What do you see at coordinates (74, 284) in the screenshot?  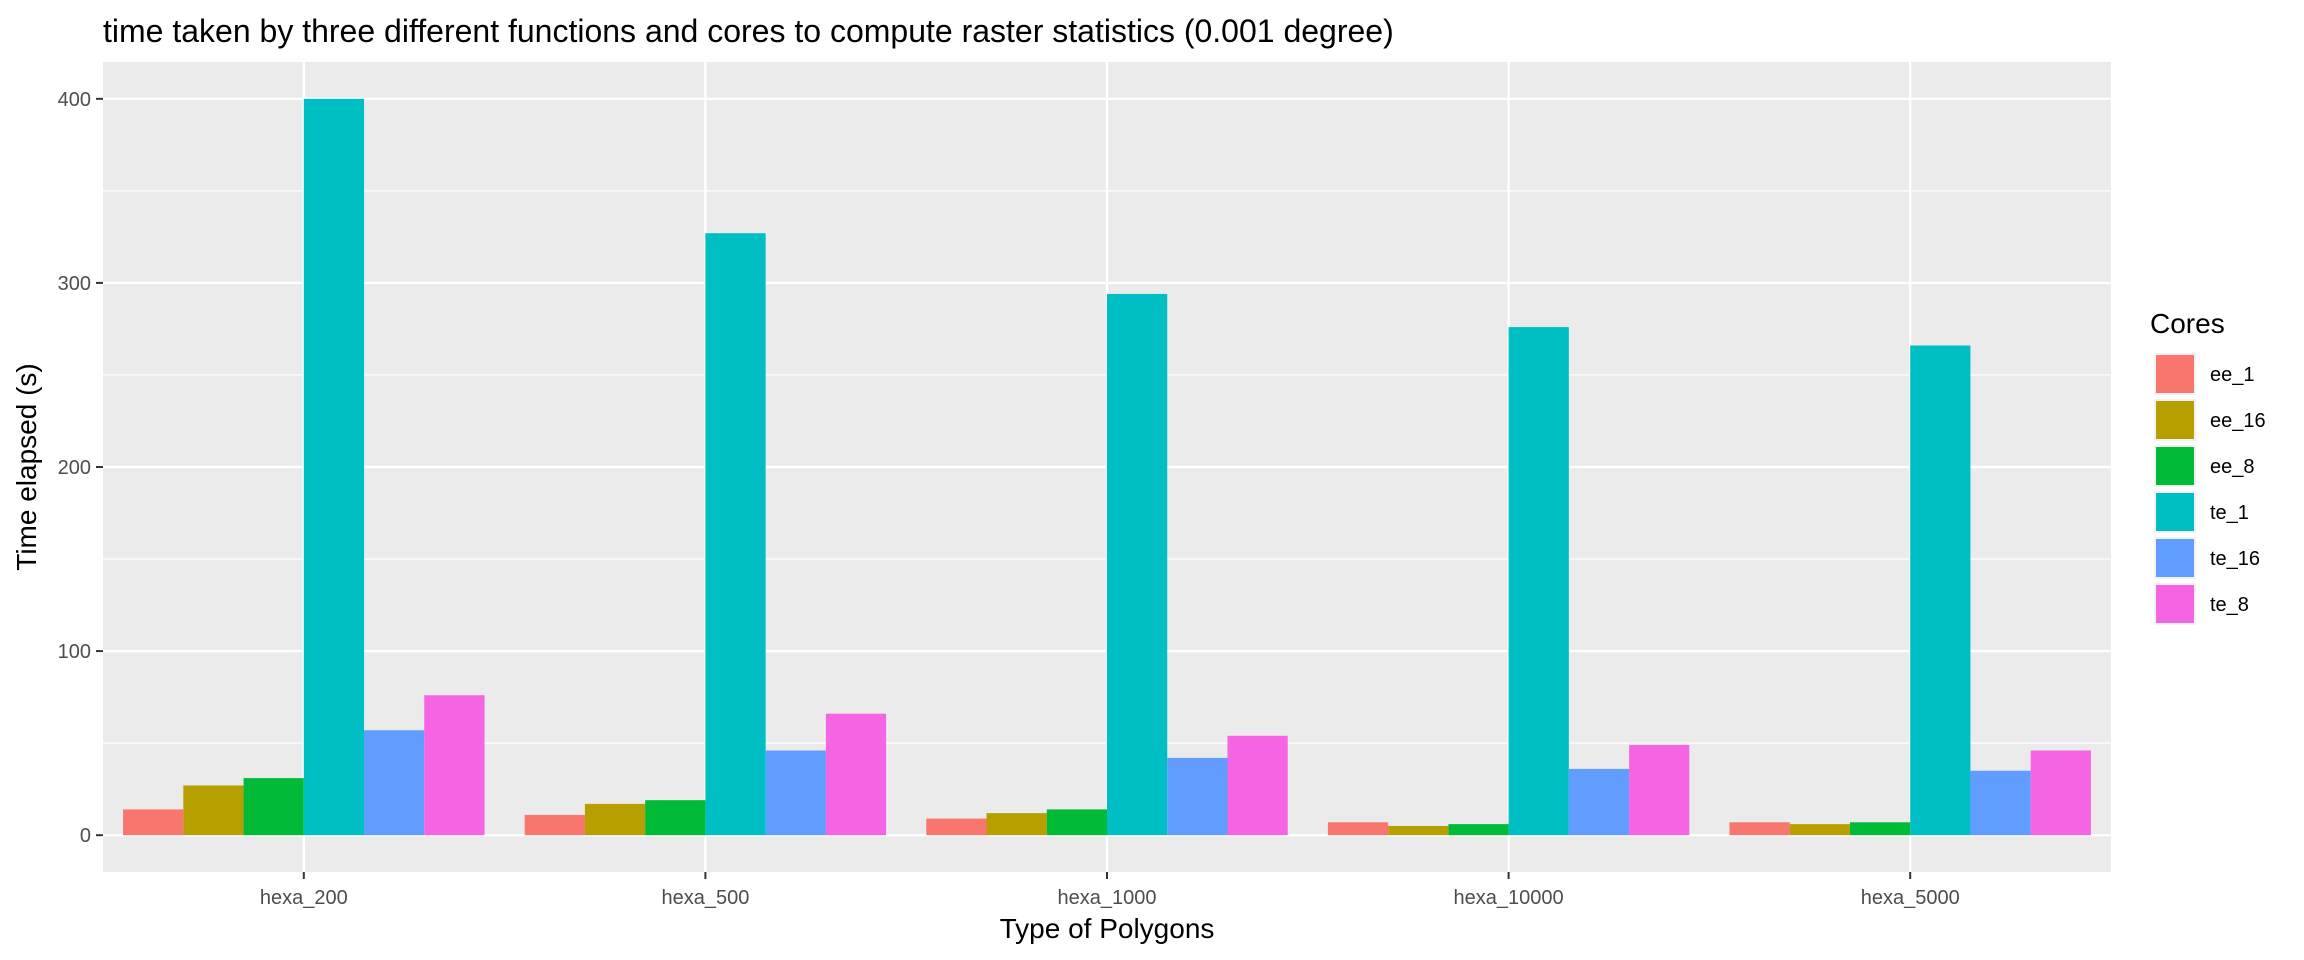 I see `y-tick-label: 300` at bounding box center [74, 284].